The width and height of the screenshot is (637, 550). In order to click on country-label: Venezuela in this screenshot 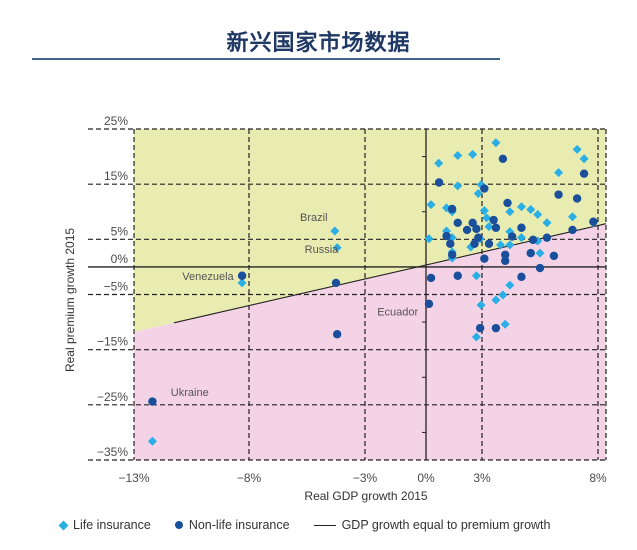, I will do `click(208, 277)`.